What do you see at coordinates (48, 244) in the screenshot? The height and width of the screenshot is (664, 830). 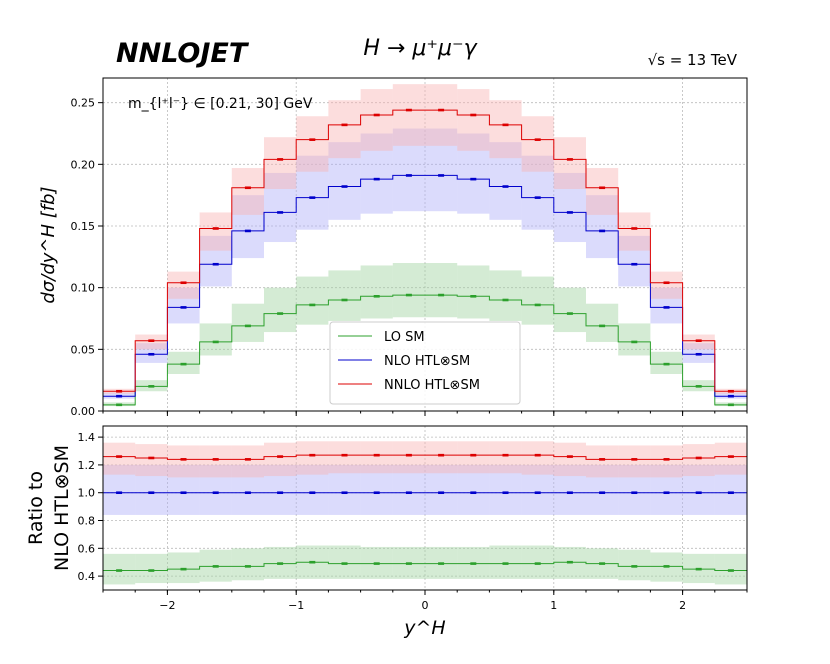 I see `main-ylabel: dσ/dy^H [fb]` at bounding box center [48, 244].